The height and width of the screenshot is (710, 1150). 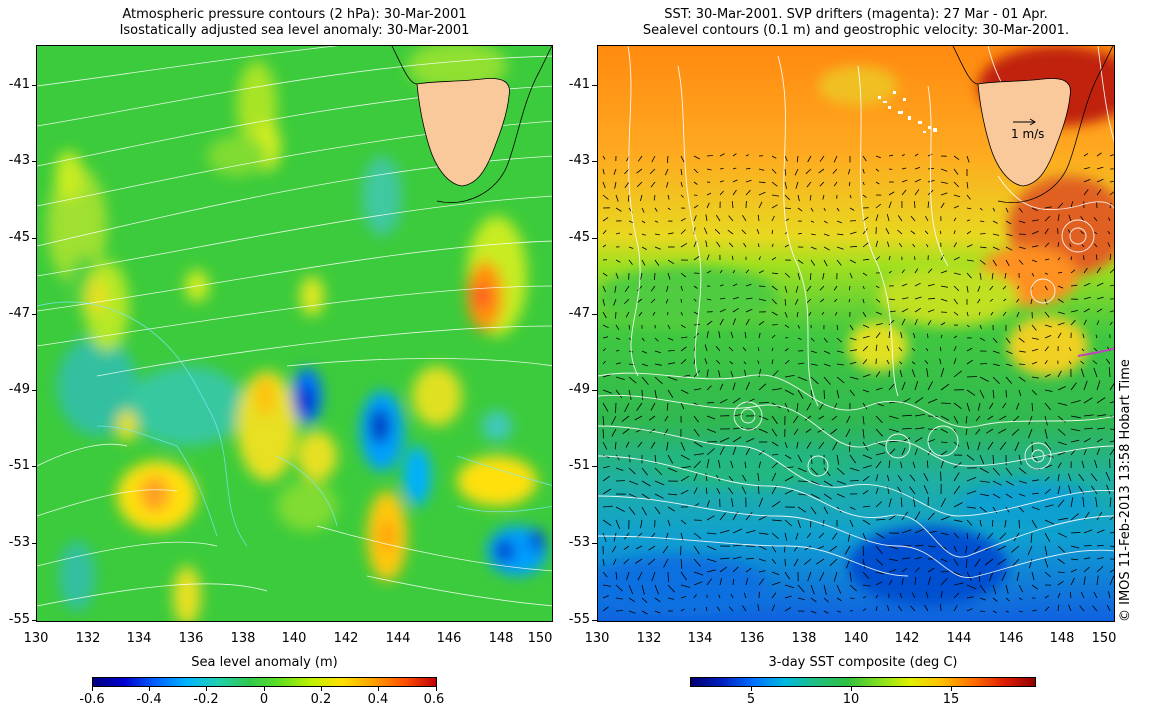 What do you see at coordinates (1062, 638) in the screenshot?
I see `x-tick: 148` at bounding box center [1062, 638].